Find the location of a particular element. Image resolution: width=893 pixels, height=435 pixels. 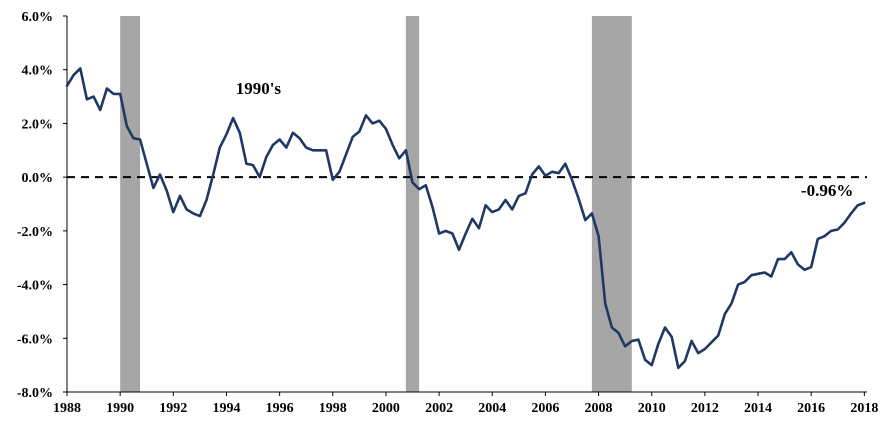

x-tick-label: 1992 is located at coordinates (173, 408).